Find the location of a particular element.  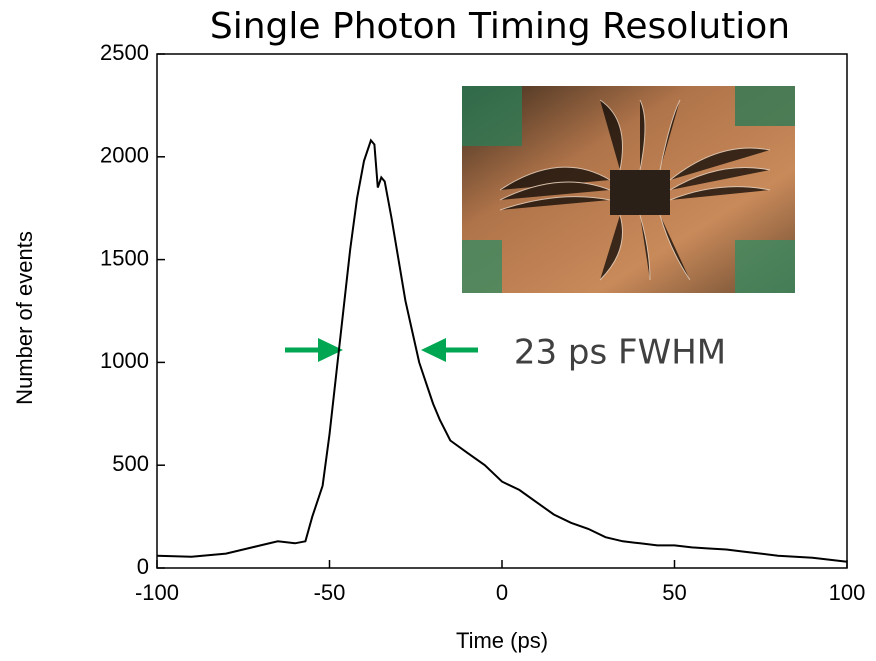

y-tick-label: 1000 is located at coordinates (124, 360).